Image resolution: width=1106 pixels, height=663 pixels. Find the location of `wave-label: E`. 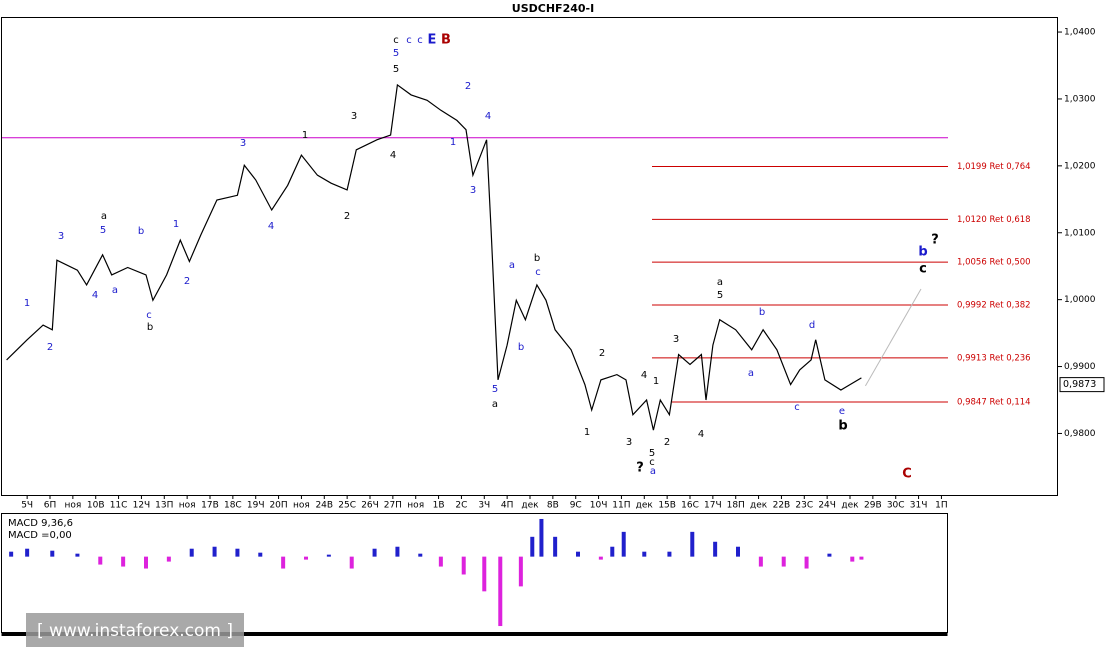

wave-label: E is located at coordinates (432, 40).